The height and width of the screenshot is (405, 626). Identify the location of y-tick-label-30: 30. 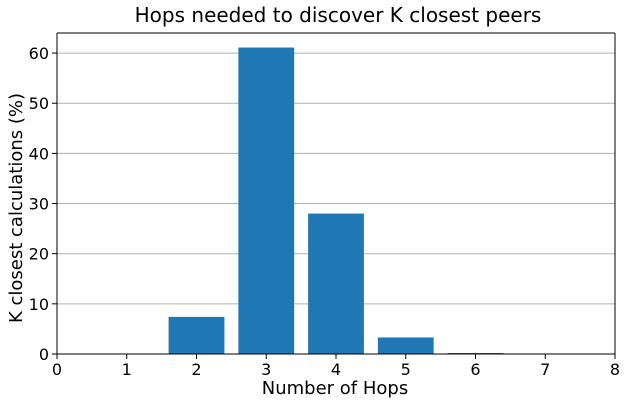
(39, 204).